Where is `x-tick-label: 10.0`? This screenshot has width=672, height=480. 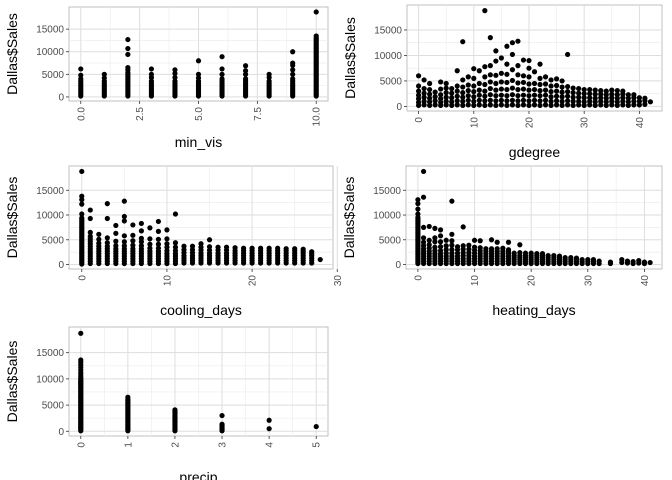
x-tick-label: 10.0 is located at coordinates (317, 117).